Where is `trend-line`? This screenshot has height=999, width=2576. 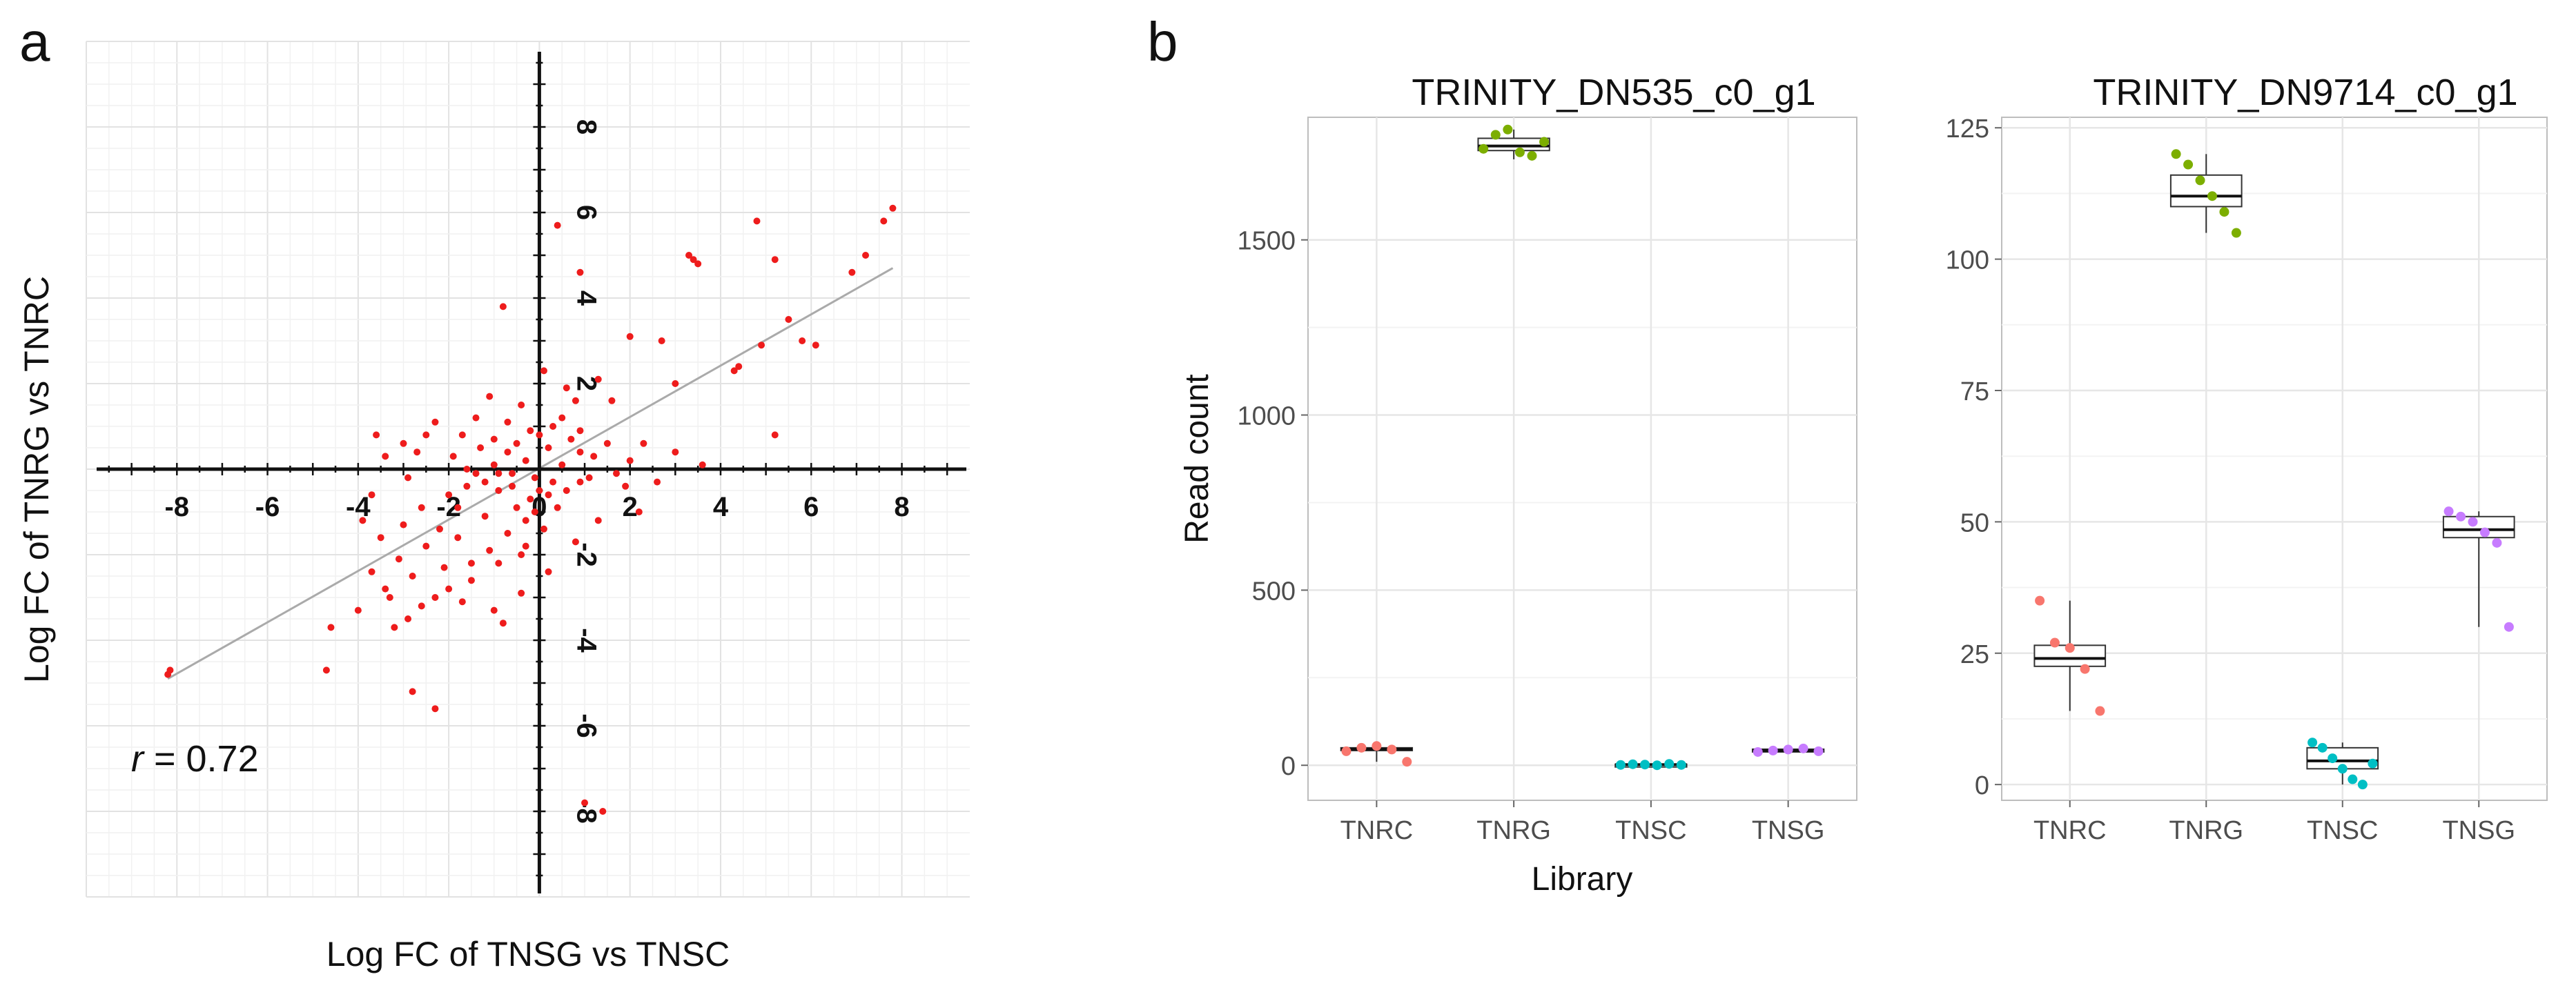
trend-line is located at coordinates (530, 473).